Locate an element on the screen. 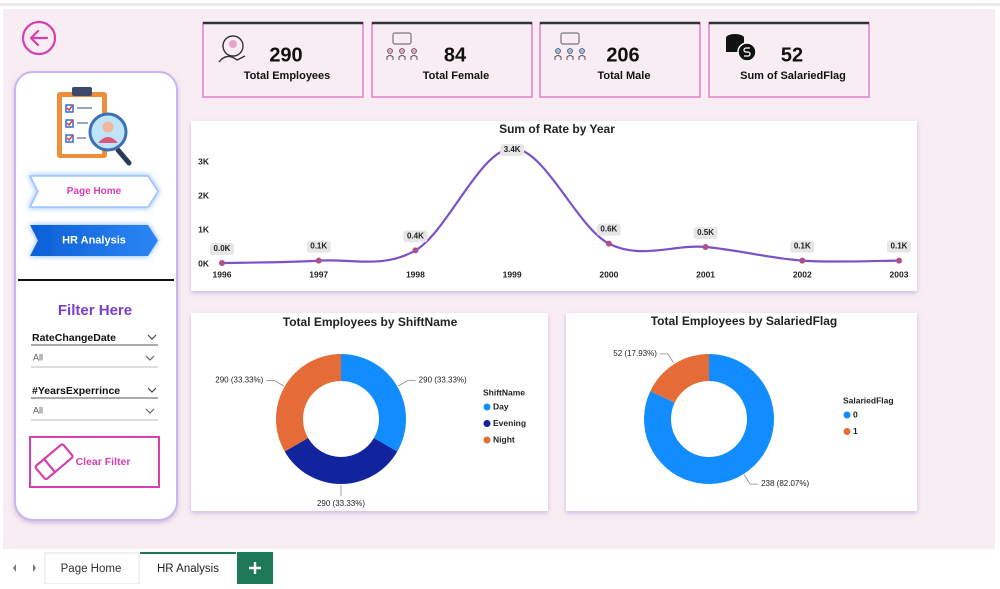  kpi-label: Total Male is located at coordinates (624, 76).